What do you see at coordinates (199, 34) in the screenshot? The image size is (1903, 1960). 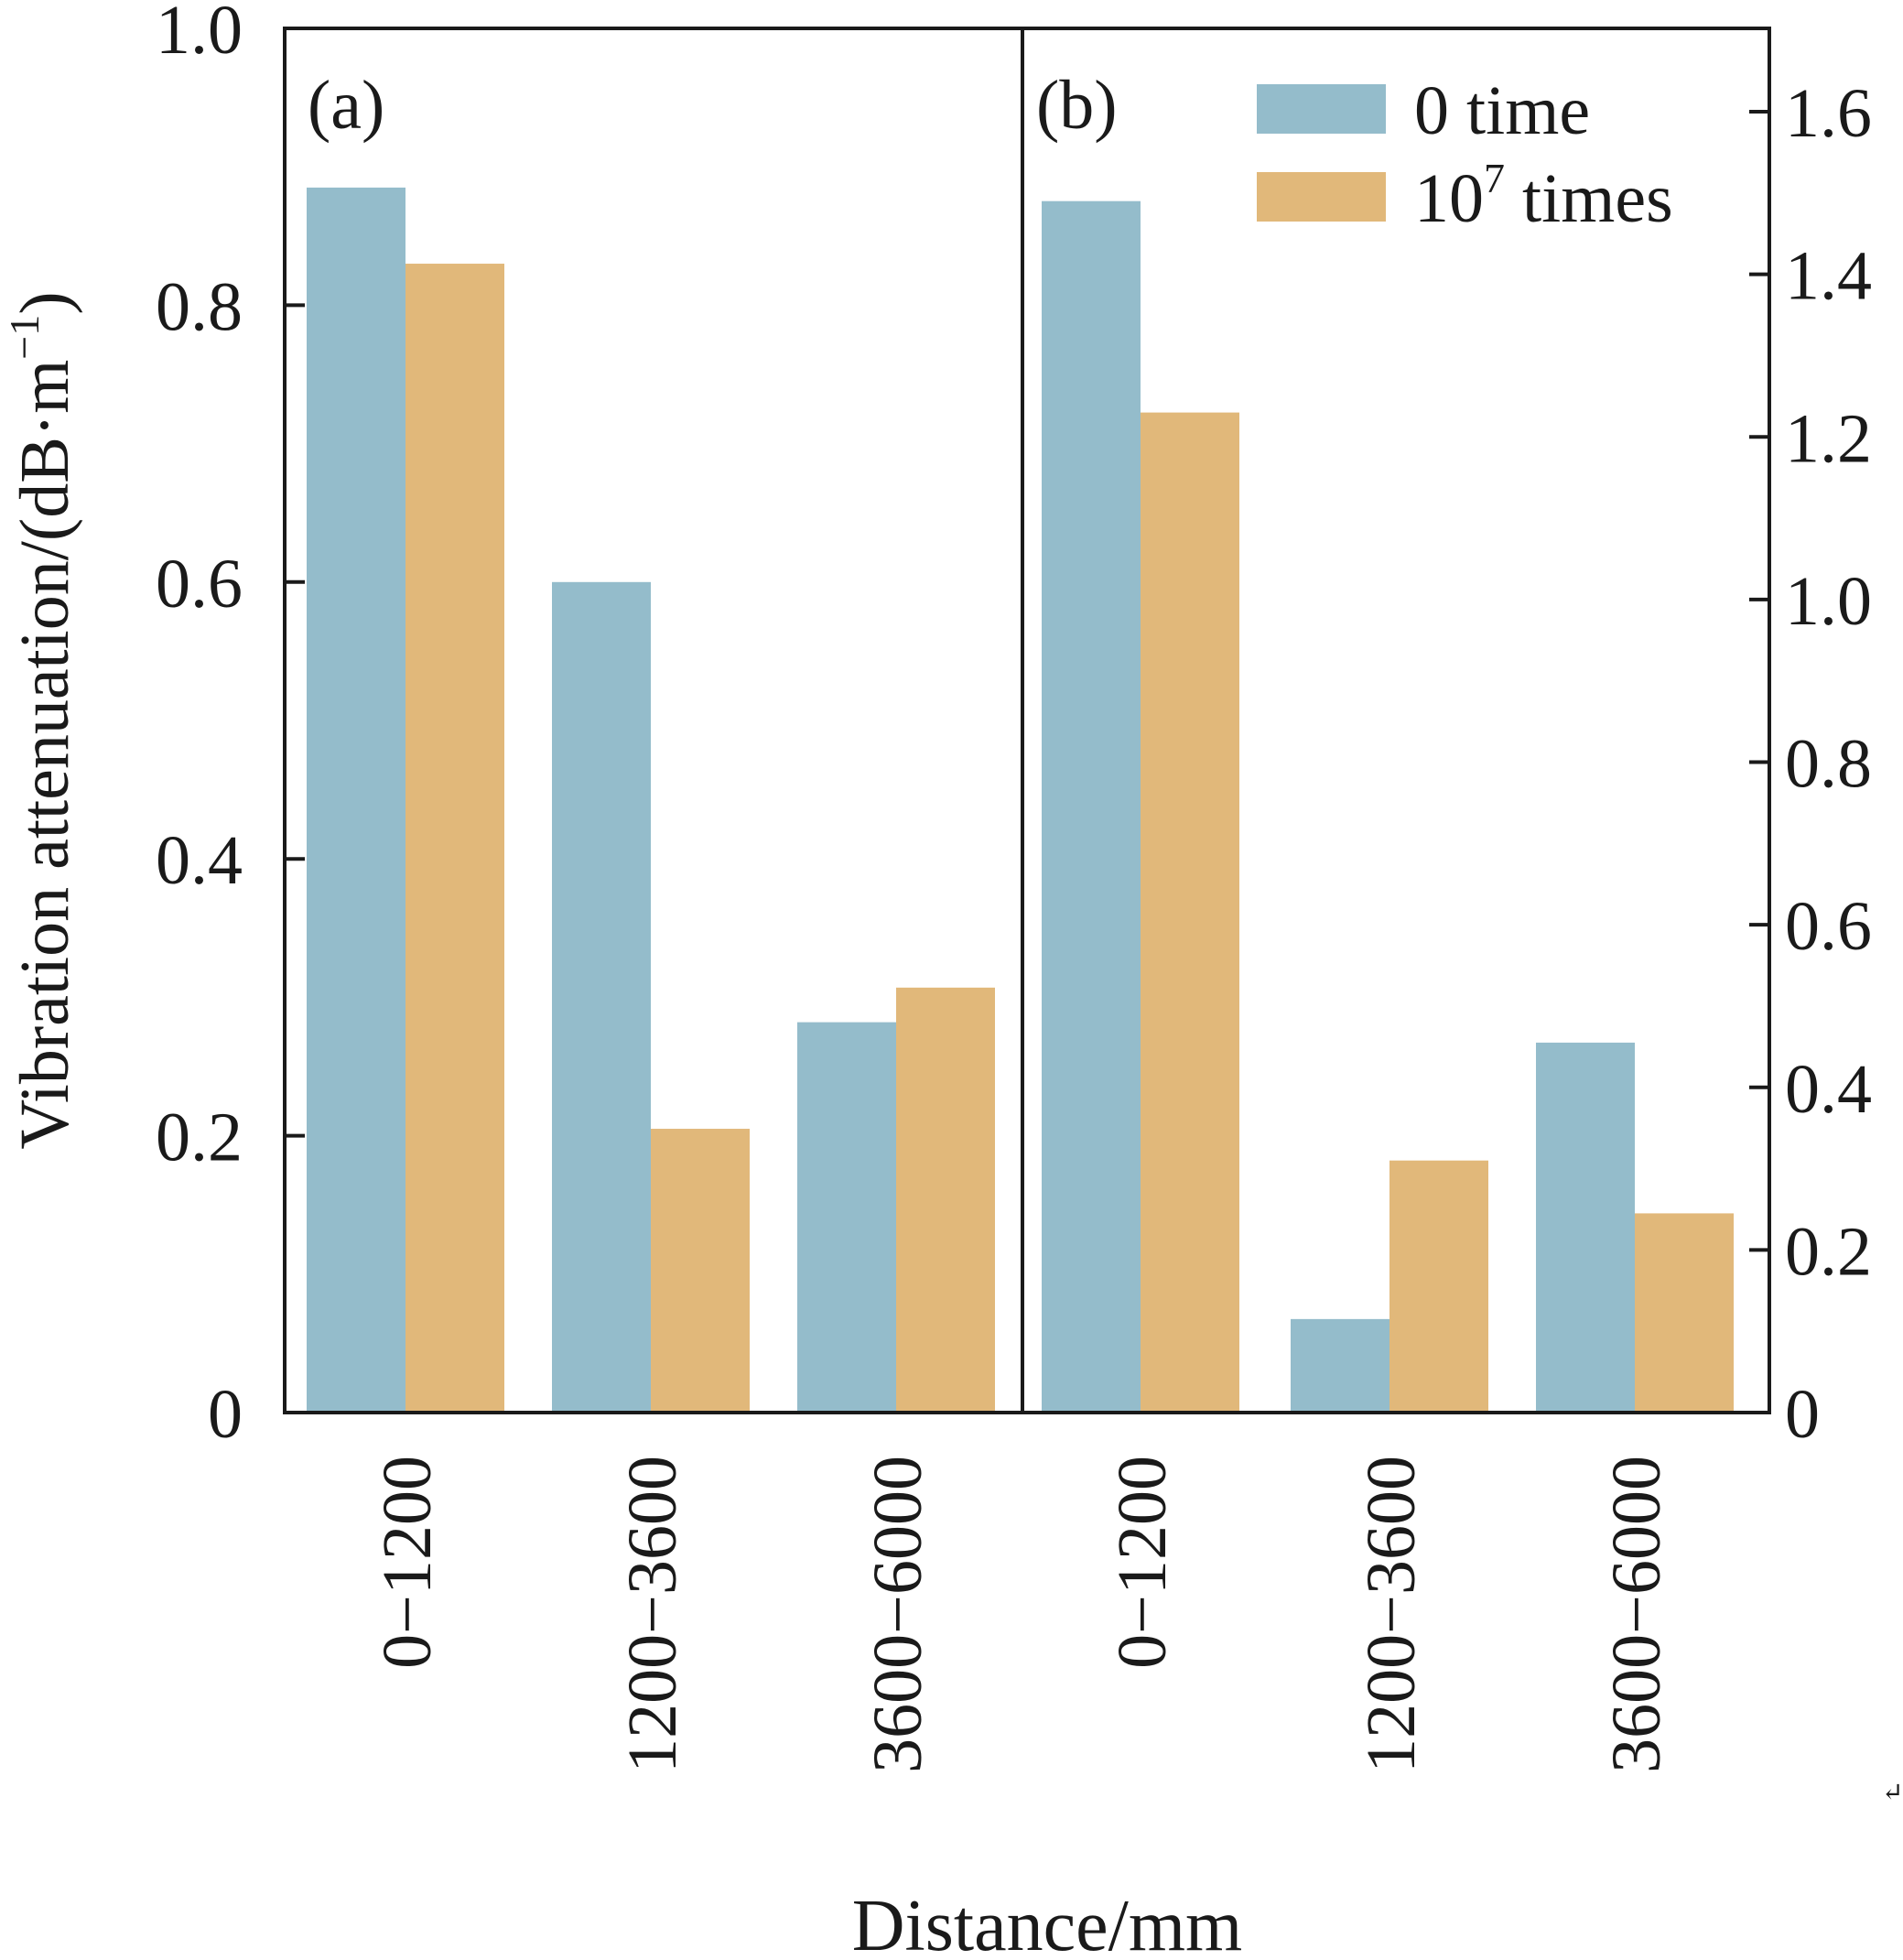 I see `y-tick-label-left-5: 1.0` at bounding box center [199, 34].